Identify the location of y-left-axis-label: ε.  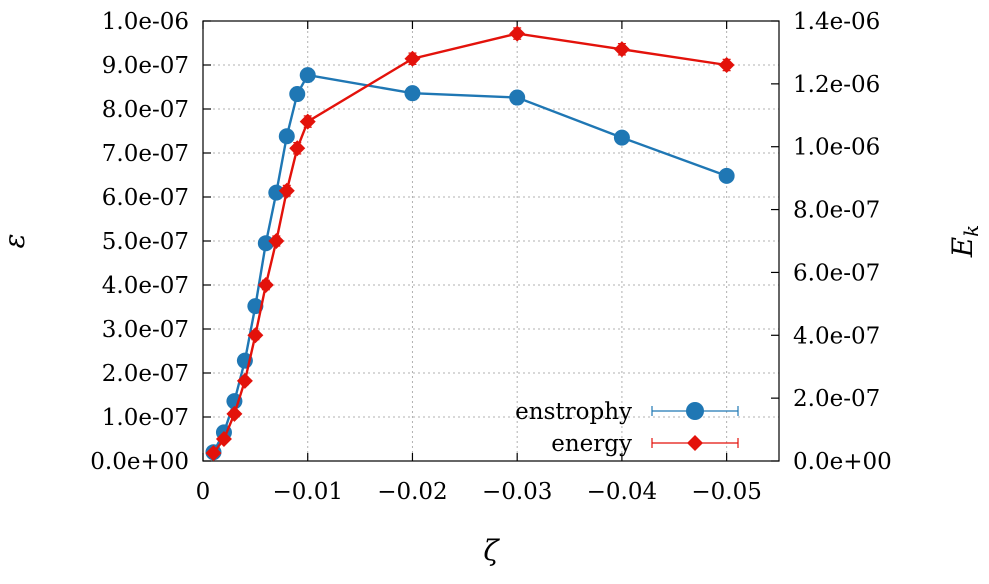
(15, 240).